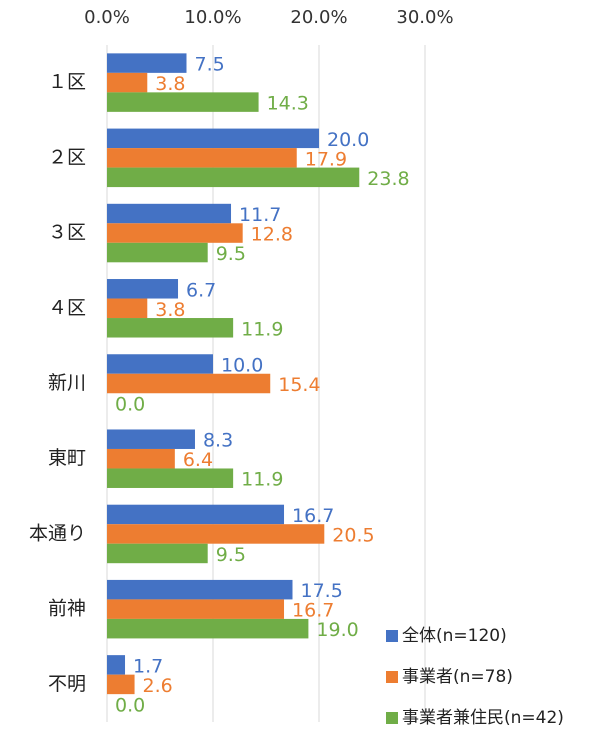 The image size is (611, 732). Describe the element at coordinates (67, 609) in the screenshot. I see `y-tick-label: 前神` at that location.